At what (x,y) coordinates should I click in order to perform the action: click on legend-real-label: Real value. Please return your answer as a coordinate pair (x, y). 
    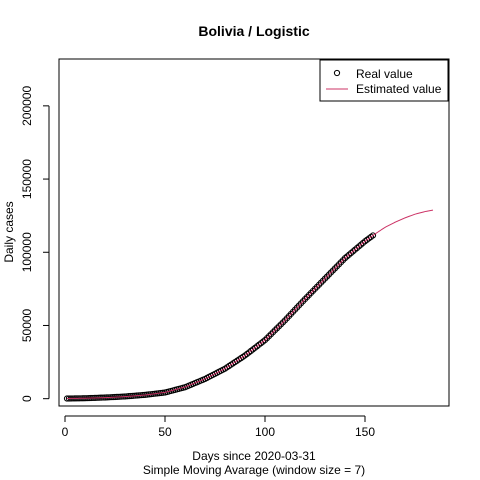
    Looking at the image, I should click on (384, 74).